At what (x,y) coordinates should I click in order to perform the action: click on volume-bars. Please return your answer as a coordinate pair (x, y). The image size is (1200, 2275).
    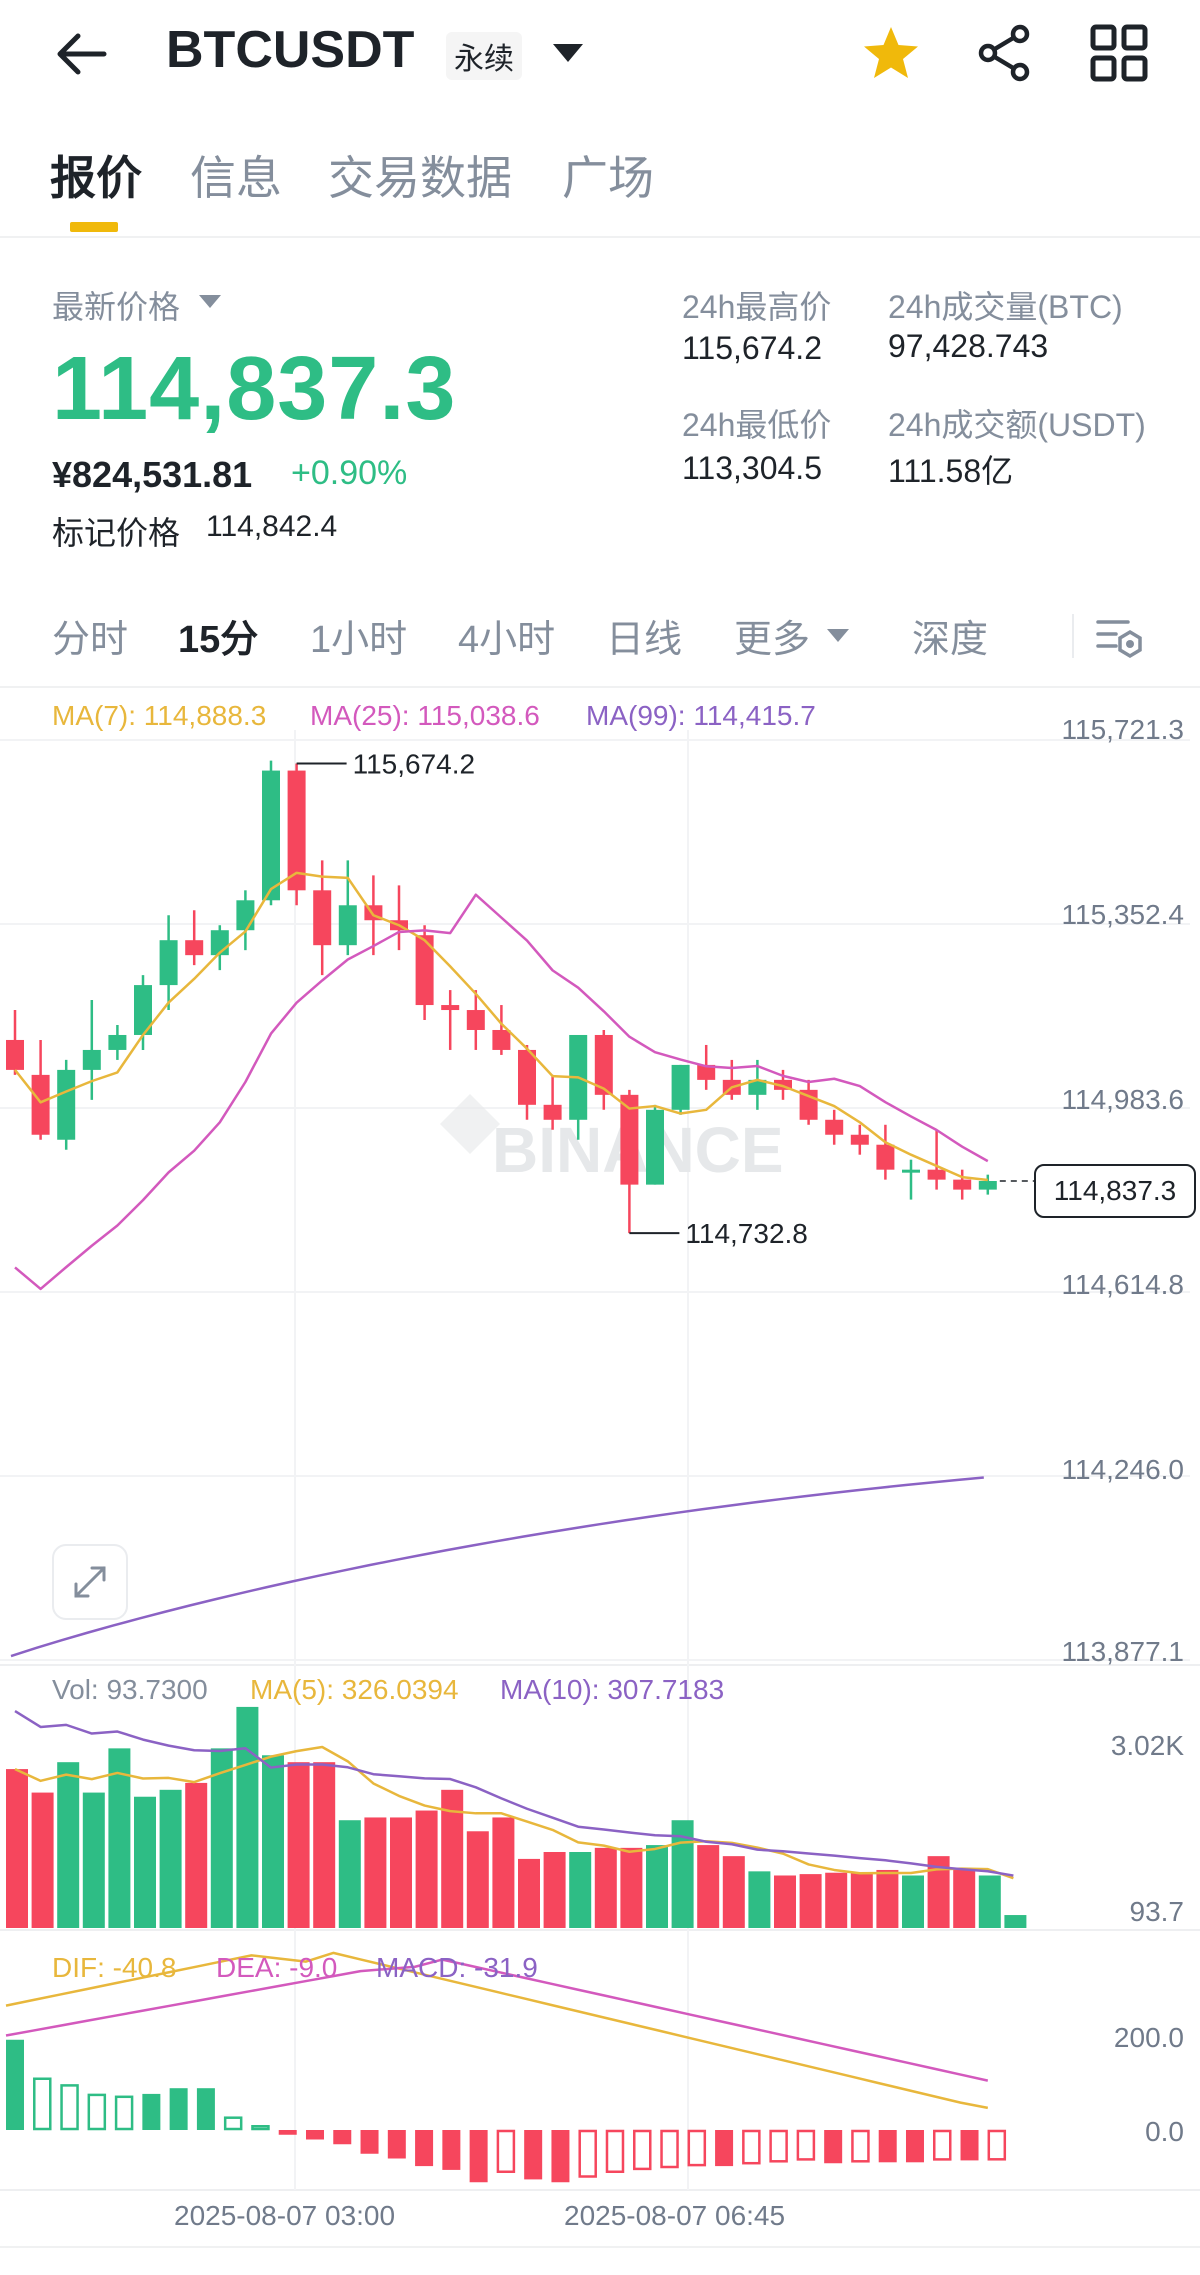
    Looking at the image, I should click on (516, 1817).